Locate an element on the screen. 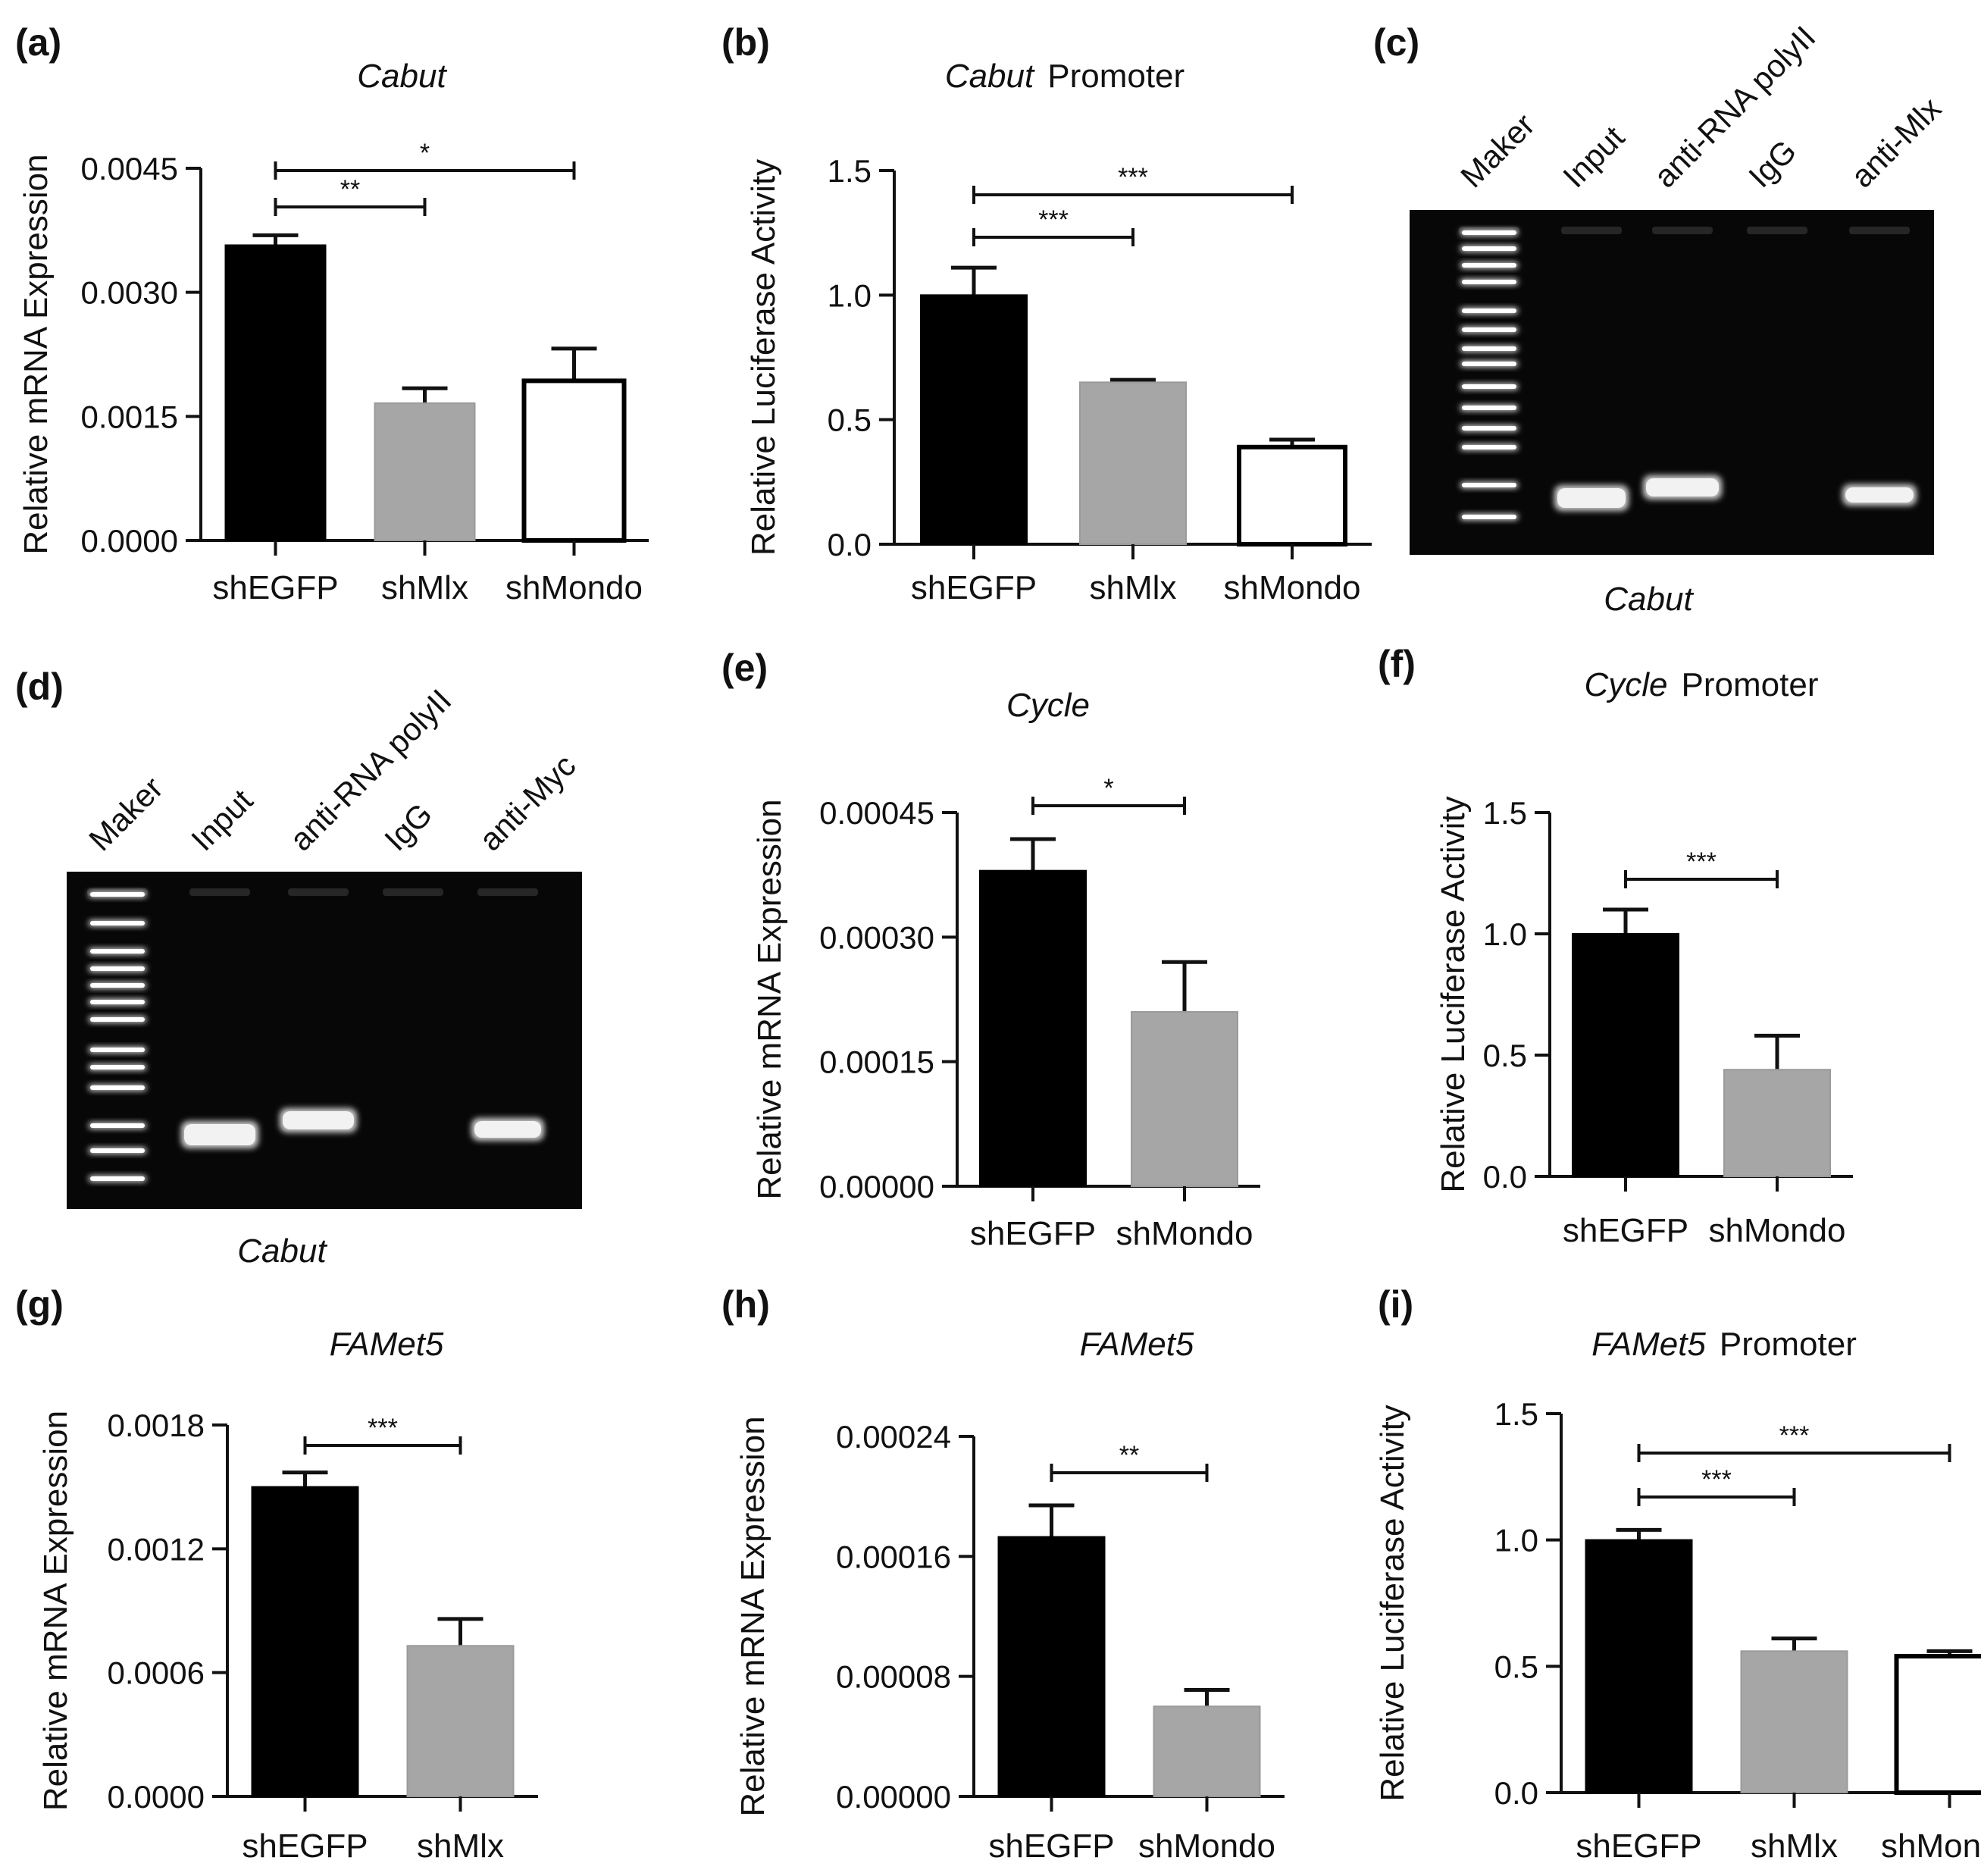 The width and height of the screenshot is (1981, 1876). gel-lane-label: anti-Myc is located at coordinates (527, 802).